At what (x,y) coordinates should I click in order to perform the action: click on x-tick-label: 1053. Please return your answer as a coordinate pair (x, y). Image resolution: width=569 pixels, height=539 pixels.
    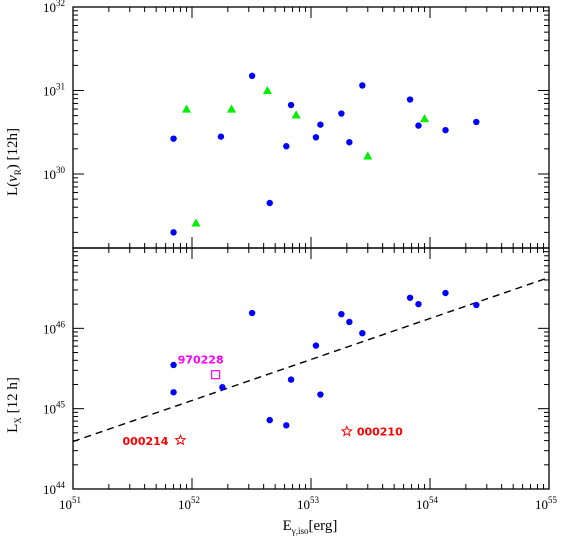
    Looking at the image, I should click on (308, 503).